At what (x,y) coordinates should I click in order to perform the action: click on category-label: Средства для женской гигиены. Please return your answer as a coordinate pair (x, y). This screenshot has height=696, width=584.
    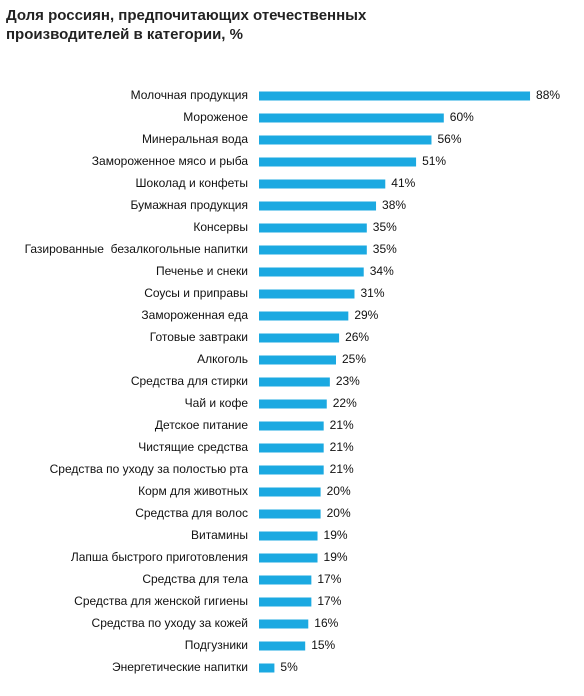
    Looking at the image, I should click on (161, 601).